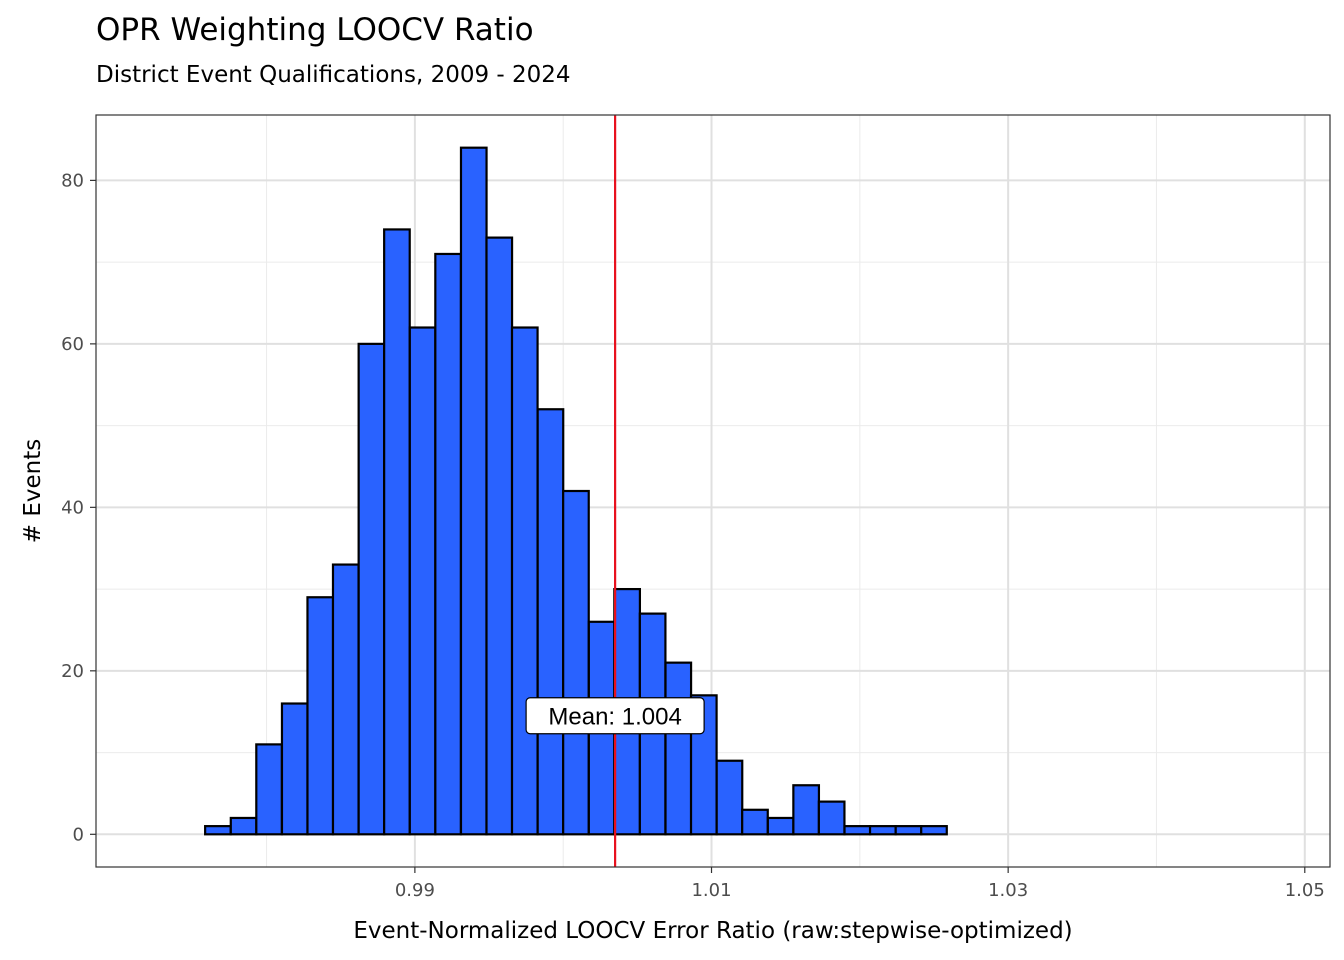  I want to click on mean-label: Mean: 1.004, so click(614, 716).